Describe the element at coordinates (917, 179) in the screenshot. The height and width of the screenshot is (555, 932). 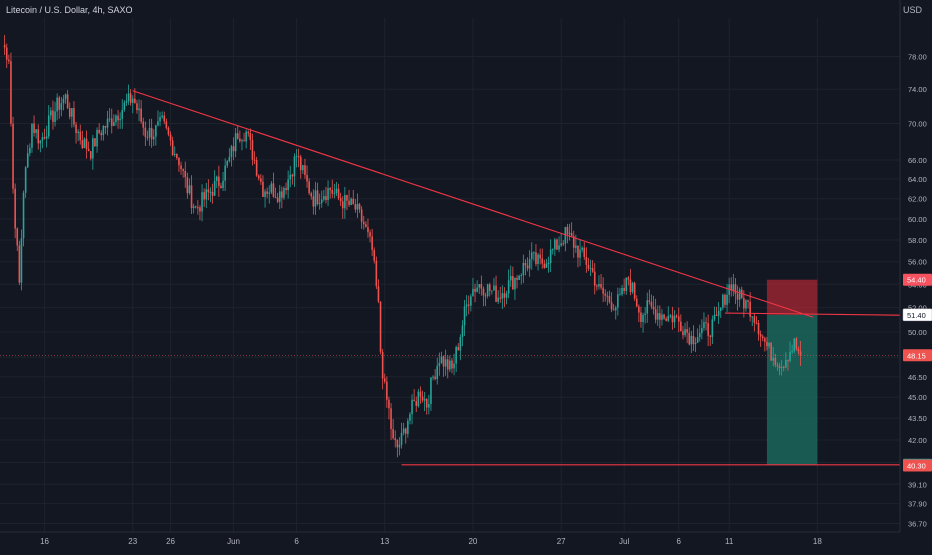
I see `y-tick-label: 64.00` at that location.